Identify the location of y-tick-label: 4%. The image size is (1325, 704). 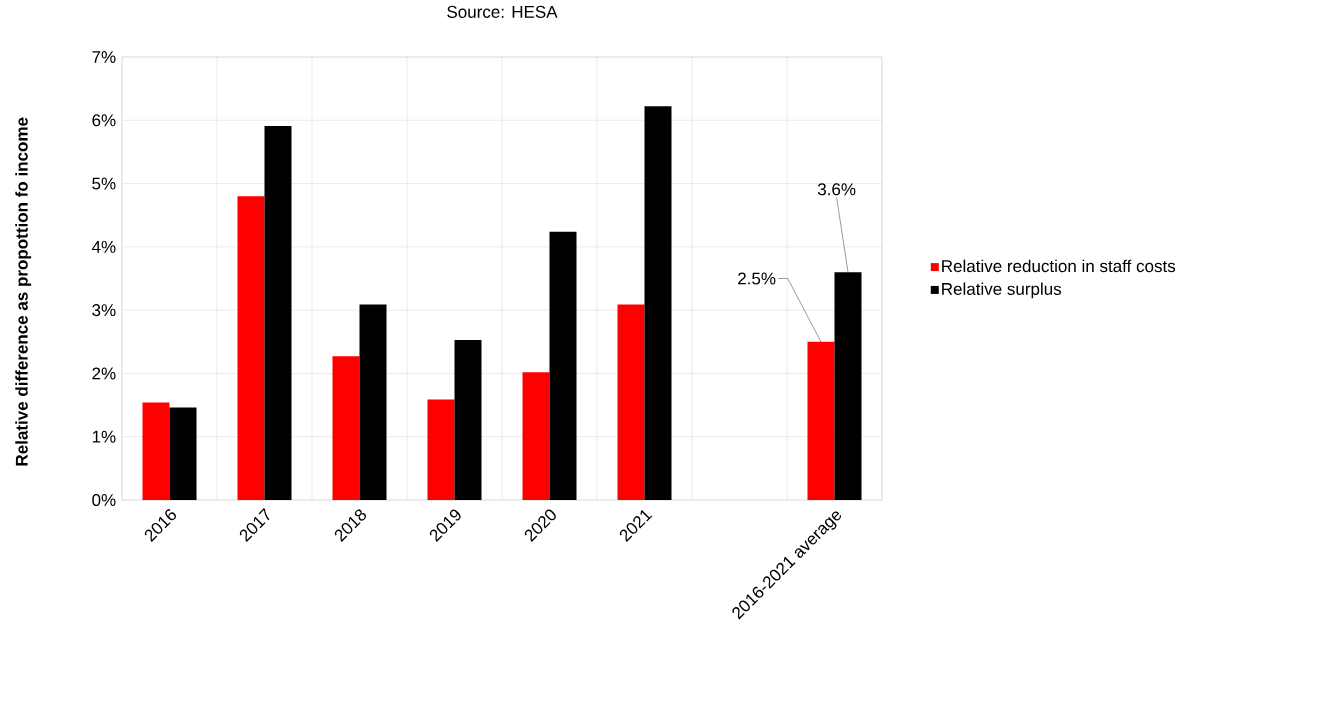
(103, 246).